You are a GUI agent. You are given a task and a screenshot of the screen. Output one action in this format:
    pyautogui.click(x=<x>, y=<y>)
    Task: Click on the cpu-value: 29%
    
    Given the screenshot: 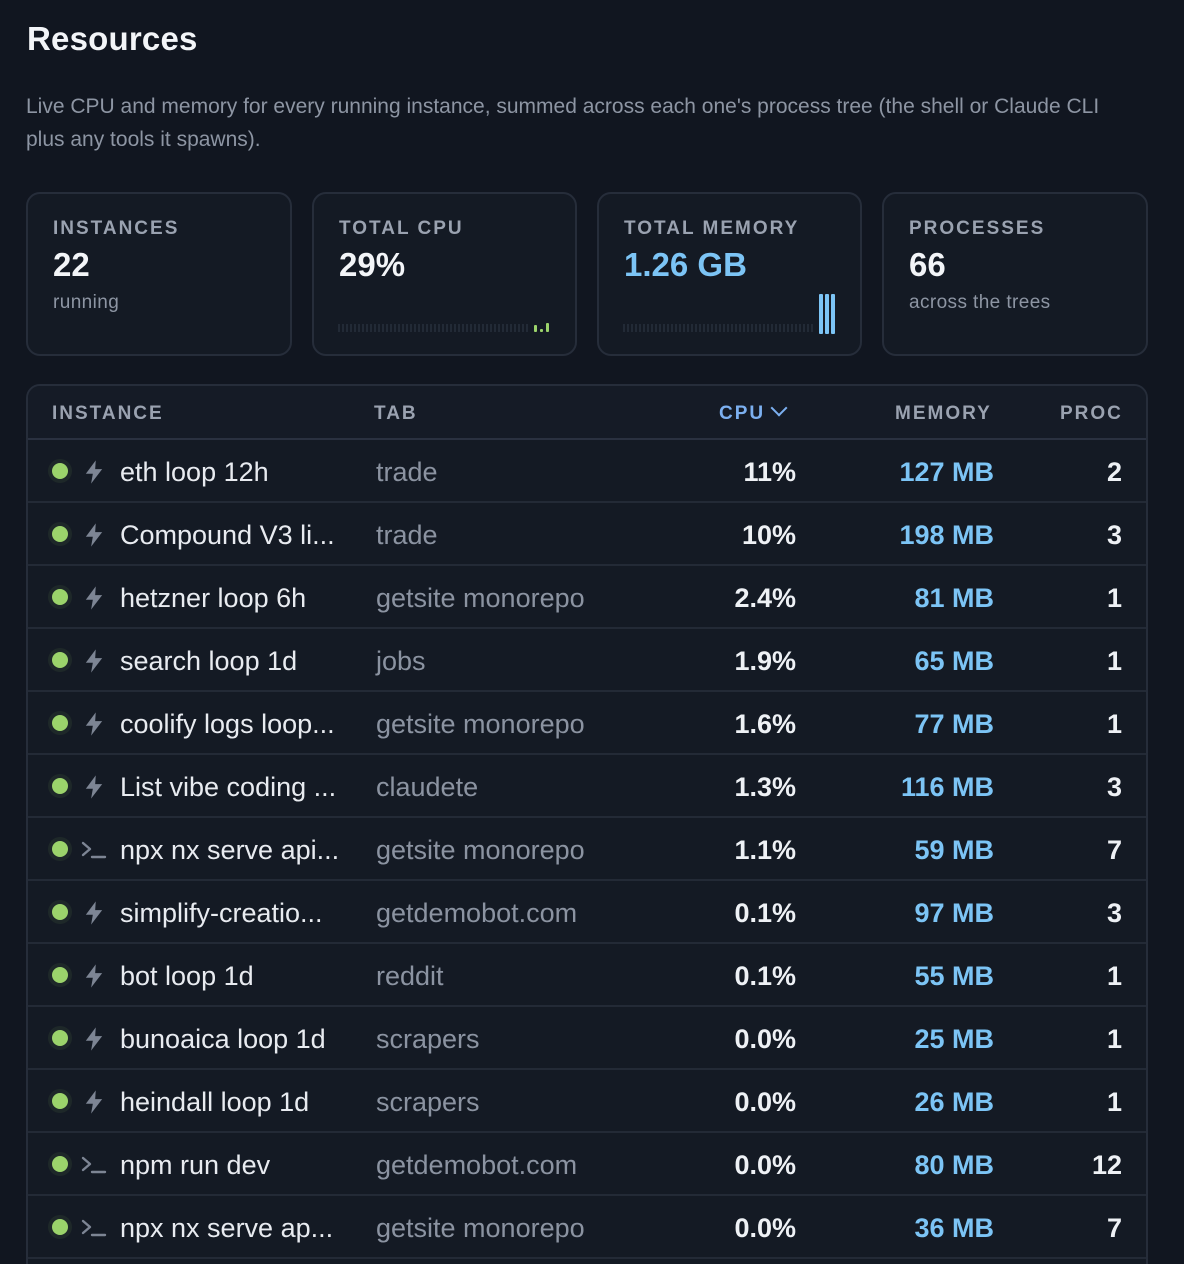 What is the action you would take?
    pyautogui.click(x=372, y=264)
    